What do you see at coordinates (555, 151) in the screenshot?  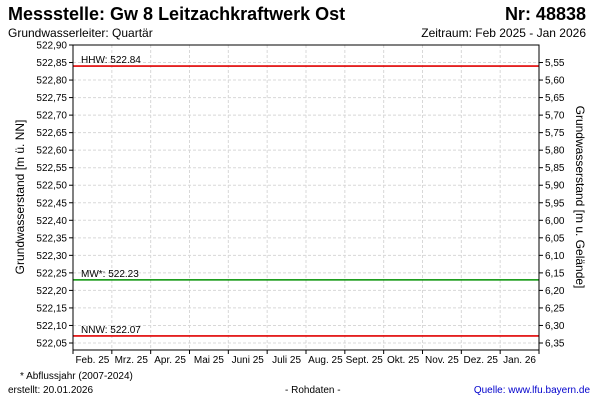 I see `y-right-tick-label: 5,80` at bounding box center [555, 151].